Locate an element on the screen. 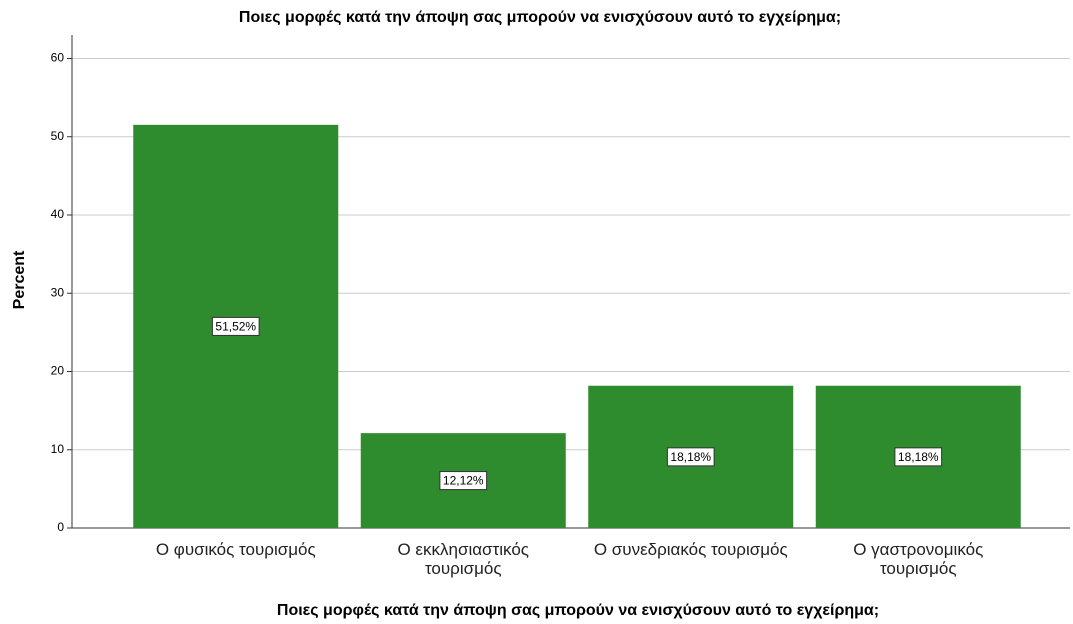 The image size is (1073, 624). value-label: 12,12% is located at coordinates (463, 481).